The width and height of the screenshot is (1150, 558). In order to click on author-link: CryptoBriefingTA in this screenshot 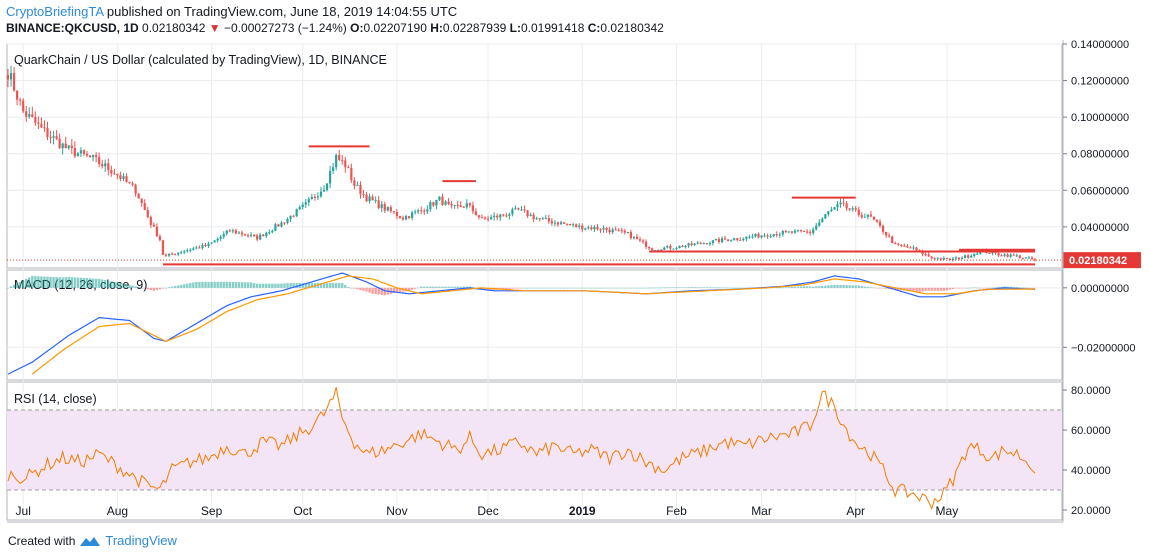, I will do `click(55, 11)`.